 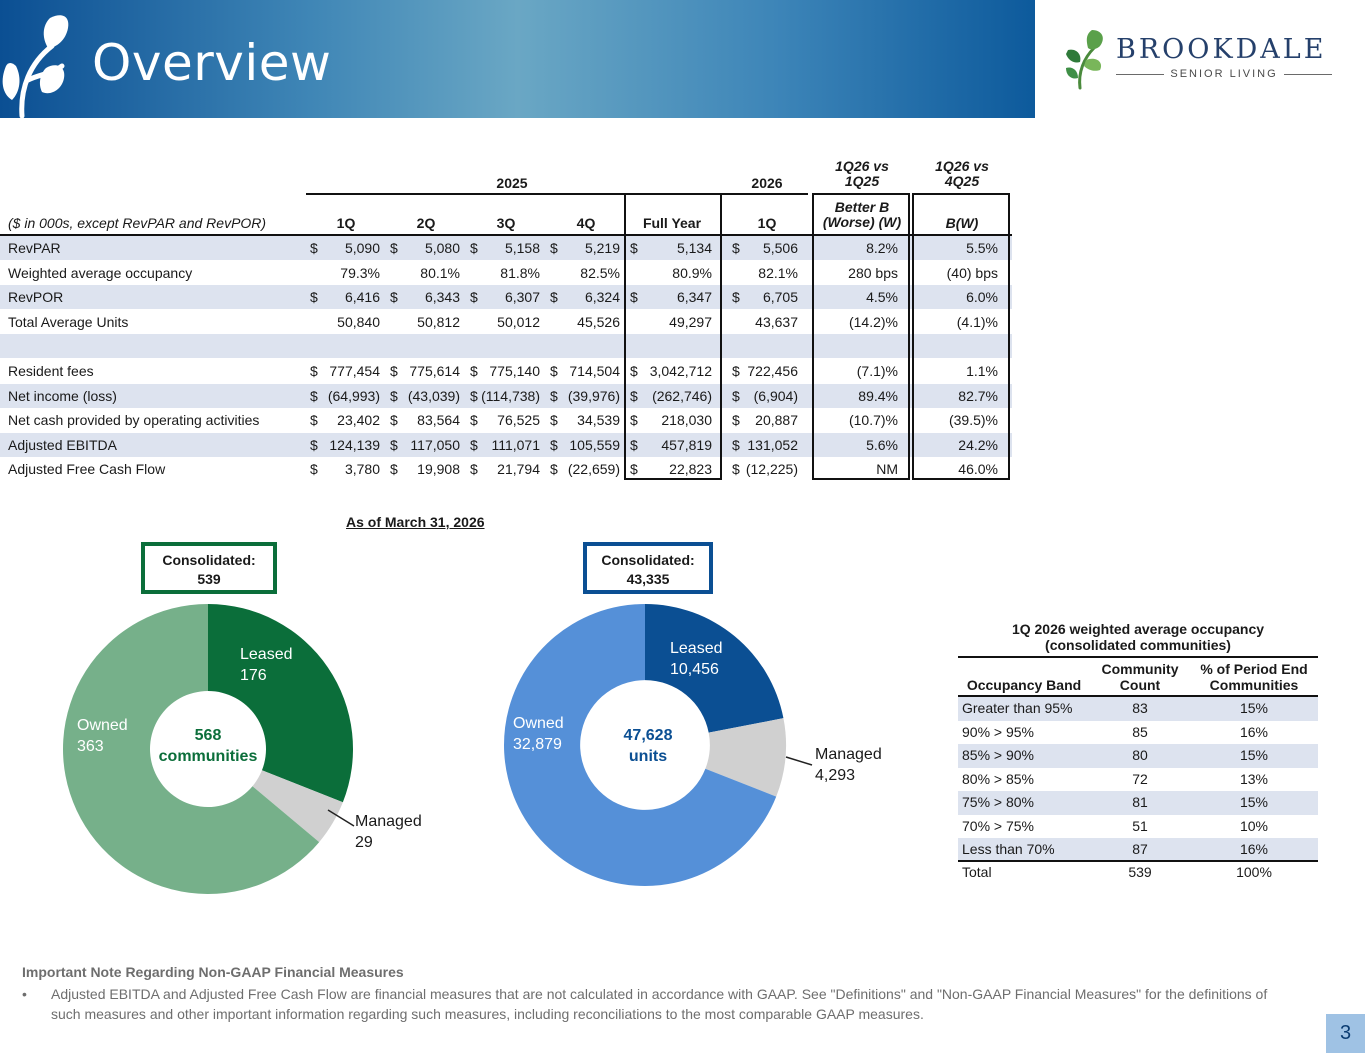 I want to click on value-cell: 218,030, so click(x=686, y=420).